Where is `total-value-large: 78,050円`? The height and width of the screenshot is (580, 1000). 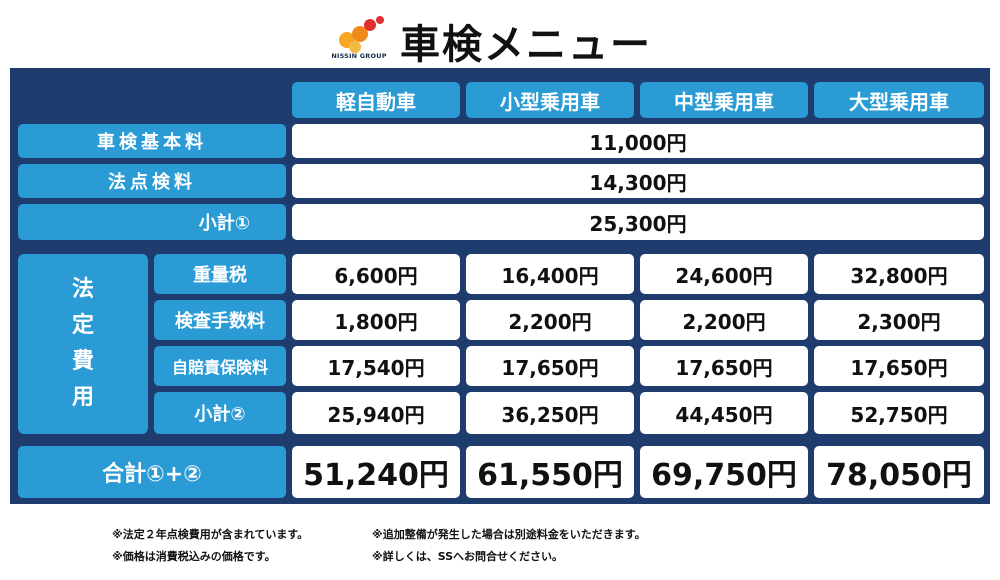 total-value-large: 78,050円 is located at coordinates (899, 472).